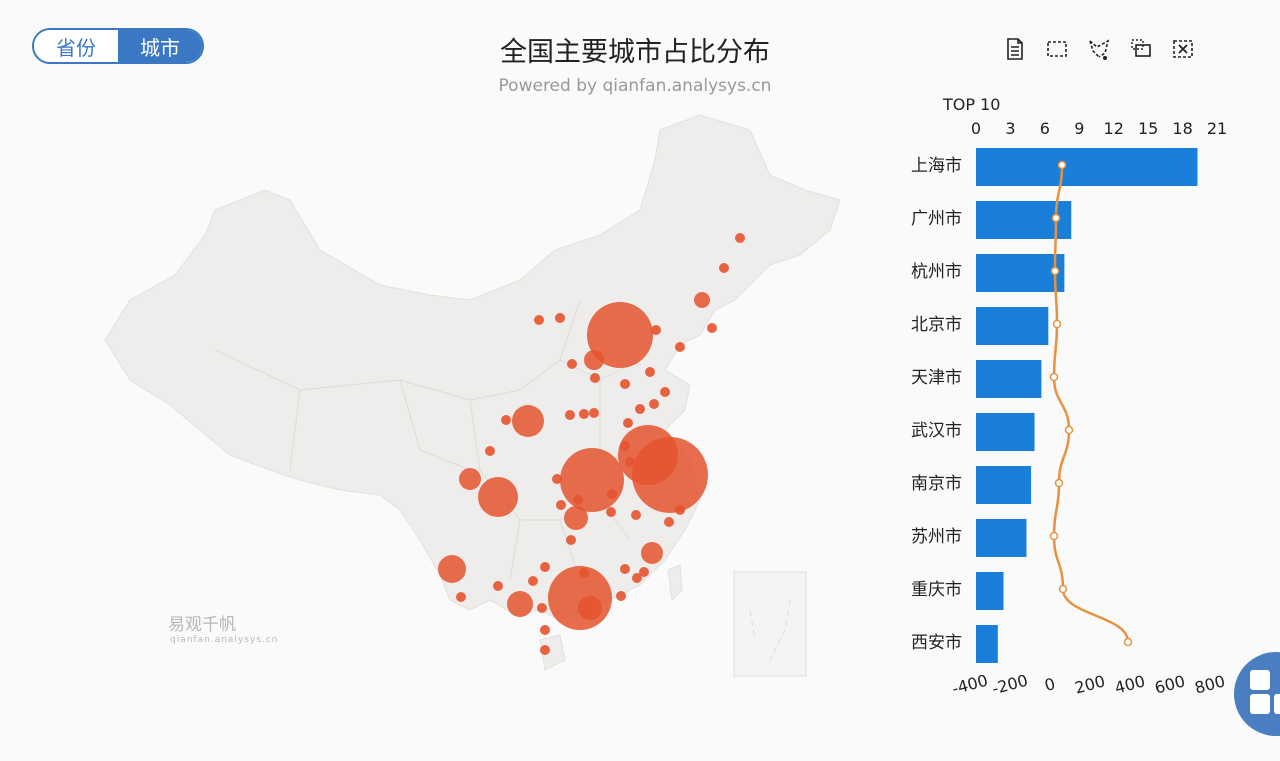 The width and height of the screenshot is (1280, 761). Describe the element at coordinates (971, 104) in the screenshot. I see `chart-title: TOP 10` at that location.